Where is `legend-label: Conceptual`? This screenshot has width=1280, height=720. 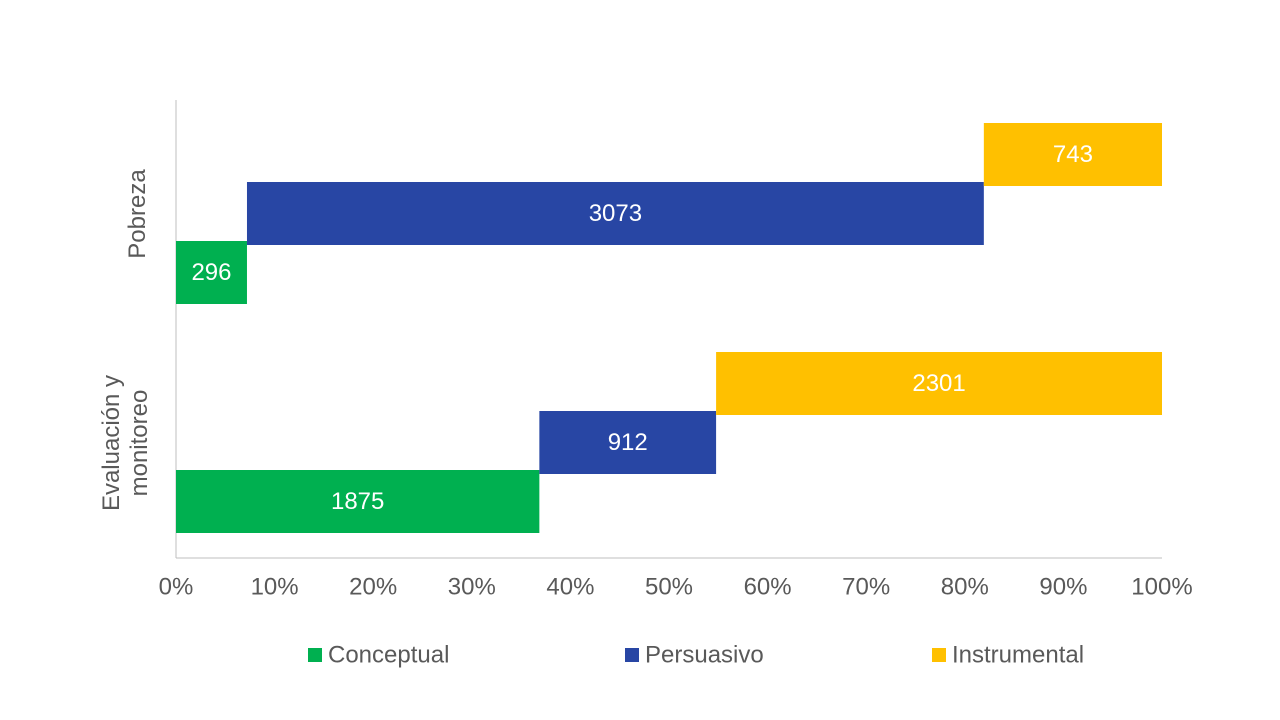
legend-label: Conceptual is located at coordinates (388, 654).